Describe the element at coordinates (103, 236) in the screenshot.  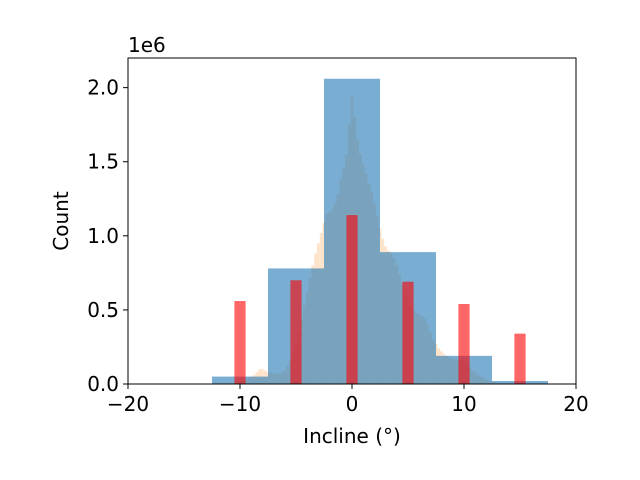
I see `y-tick-label: 1.0` at that location.